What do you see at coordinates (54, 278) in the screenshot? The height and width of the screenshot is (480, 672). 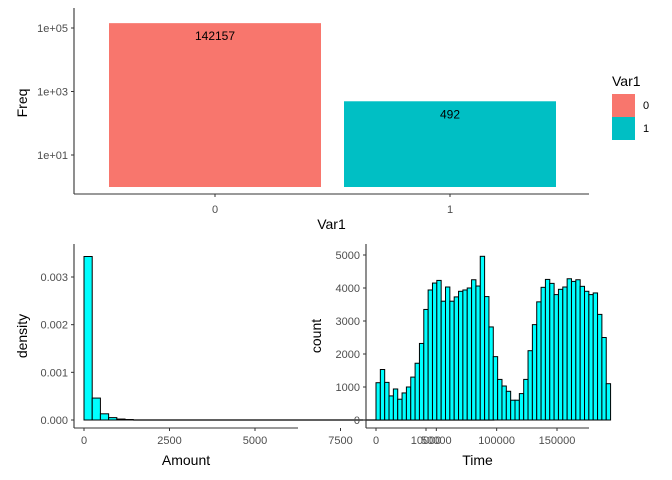 I see `y-tick-label: 0.003` at bounding box center [54, 278].